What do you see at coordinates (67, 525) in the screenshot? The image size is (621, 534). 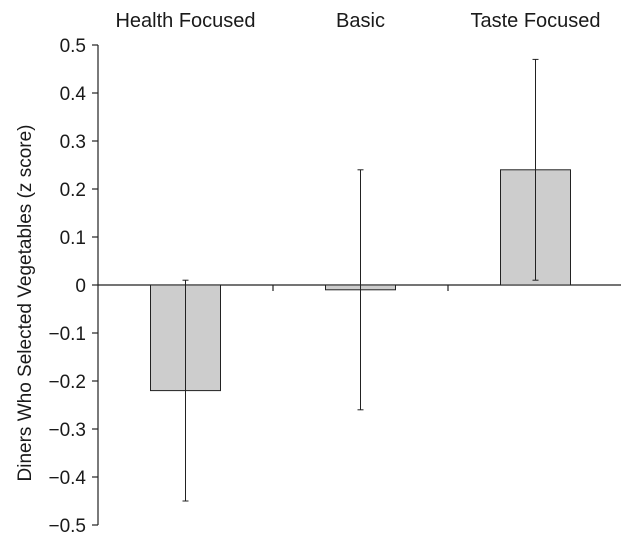 I see `y-tick-label: −0.5` at bounding box center [67, 525].